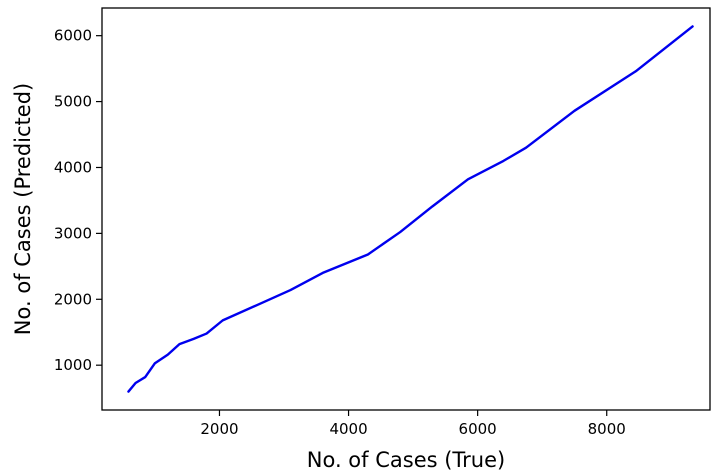 This screenshot has width=712, height=474. I want to click on x-axis-label: No. of Cases (True), so click(406, 460).